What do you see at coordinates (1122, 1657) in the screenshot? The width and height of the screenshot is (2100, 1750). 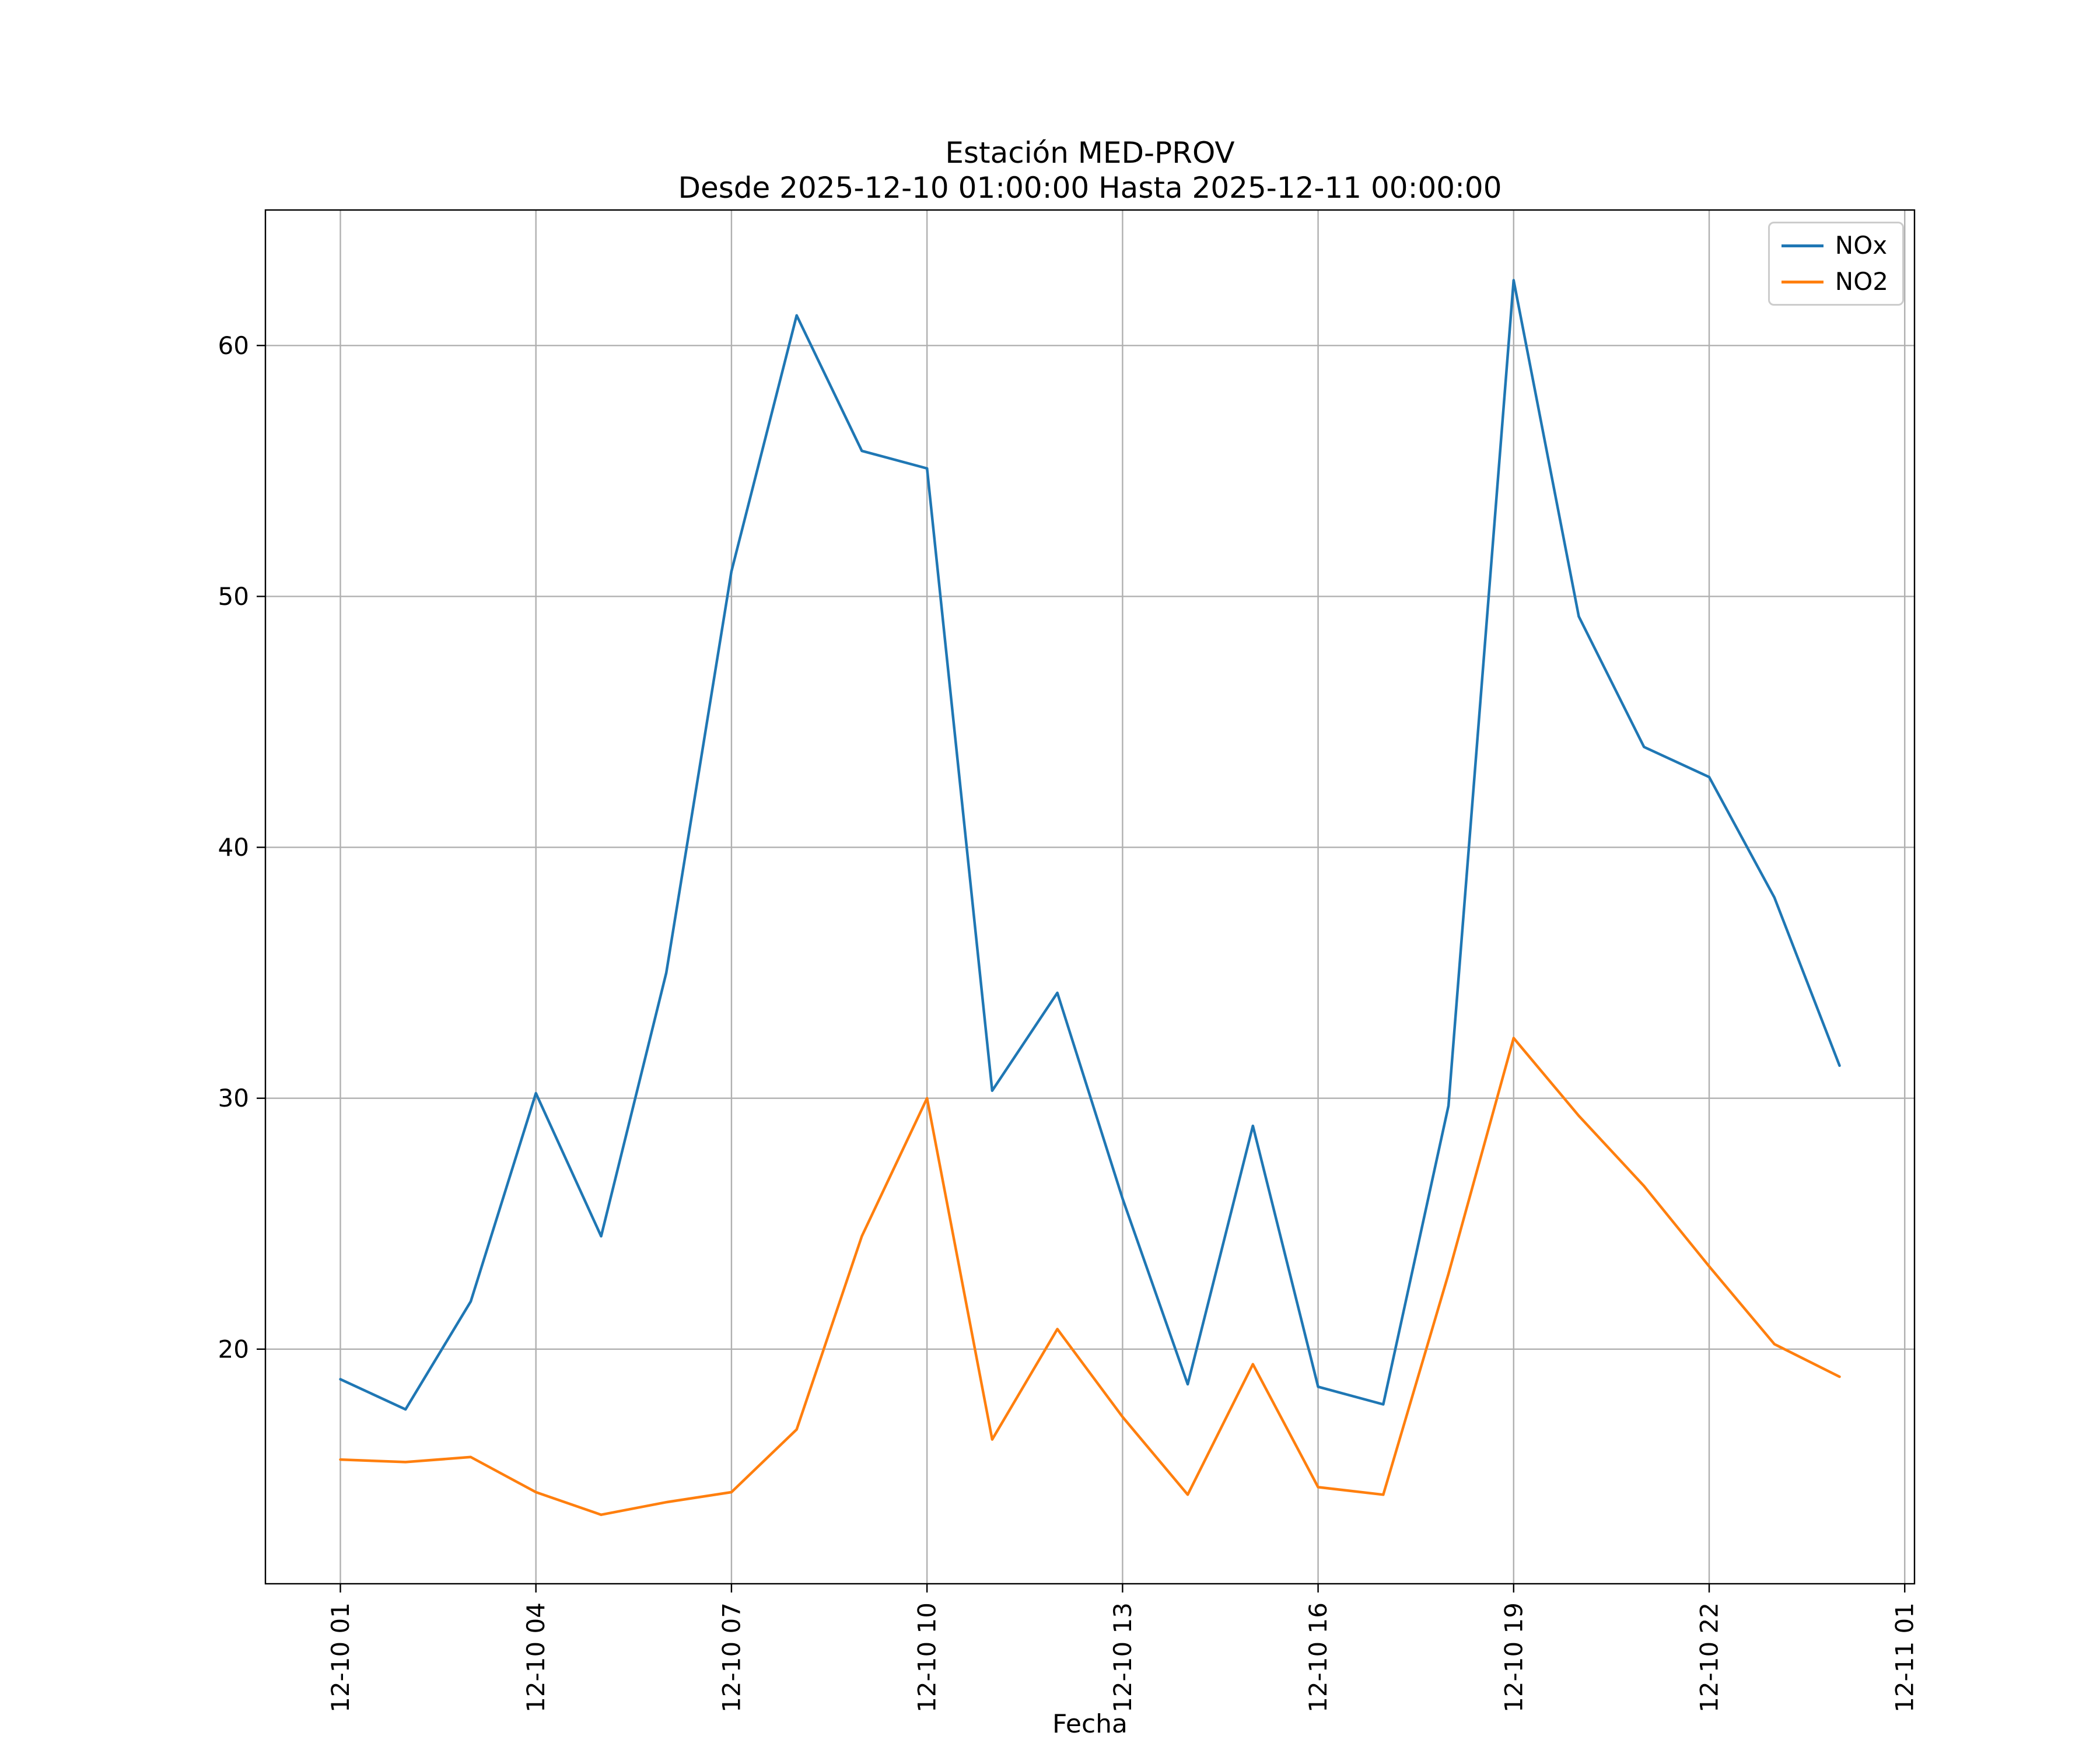 I see `x-tick-label: 12-10 13` at bounding box center [1122, 1657].